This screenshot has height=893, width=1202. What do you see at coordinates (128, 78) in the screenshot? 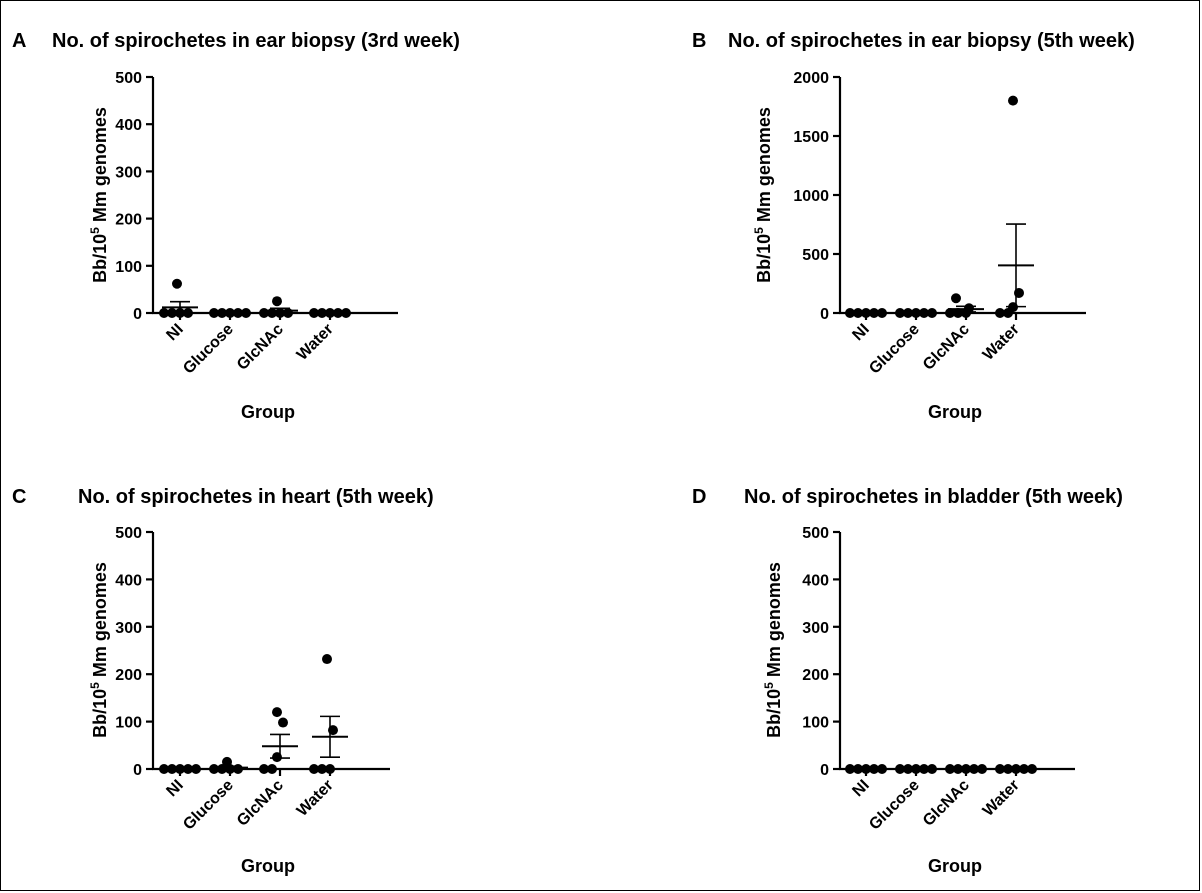
I see `panel-a-y-tick-label: 500` at bounding box center [128, 78].